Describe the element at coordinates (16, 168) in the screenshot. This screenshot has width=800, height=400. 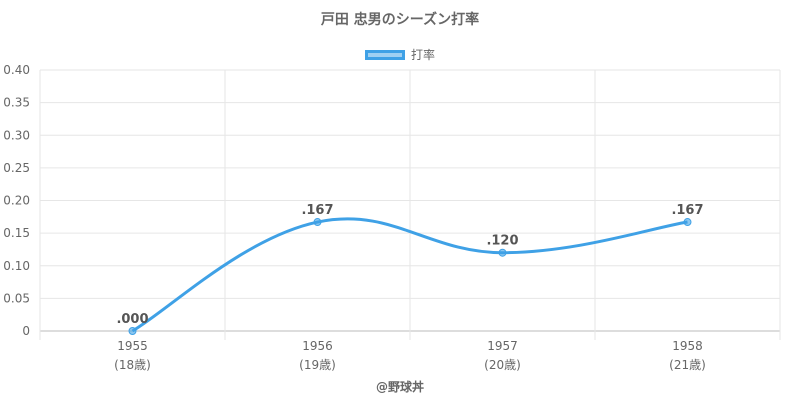
I see `y-tick-label: 0.25` at that location.